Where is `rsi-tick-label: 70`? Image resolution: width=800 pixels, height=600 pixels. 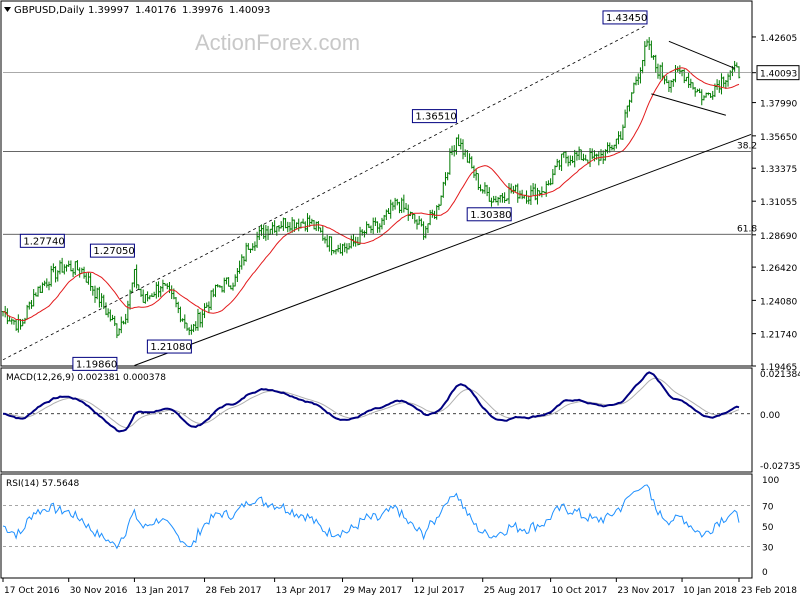 rsi-tick-label: 70 is located at coordinates (768, 508).